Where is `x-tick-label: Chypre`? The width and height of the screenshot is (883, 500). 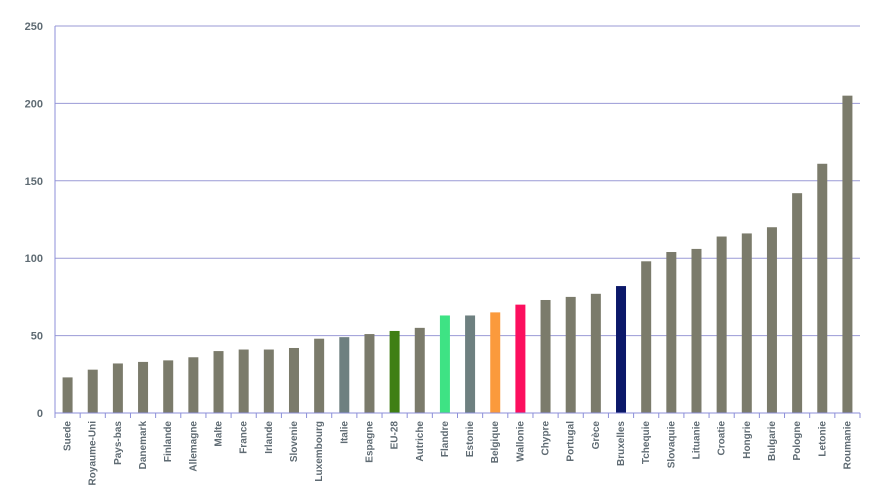 x-tick-label: Chypre is located at coordinates (546, 438).